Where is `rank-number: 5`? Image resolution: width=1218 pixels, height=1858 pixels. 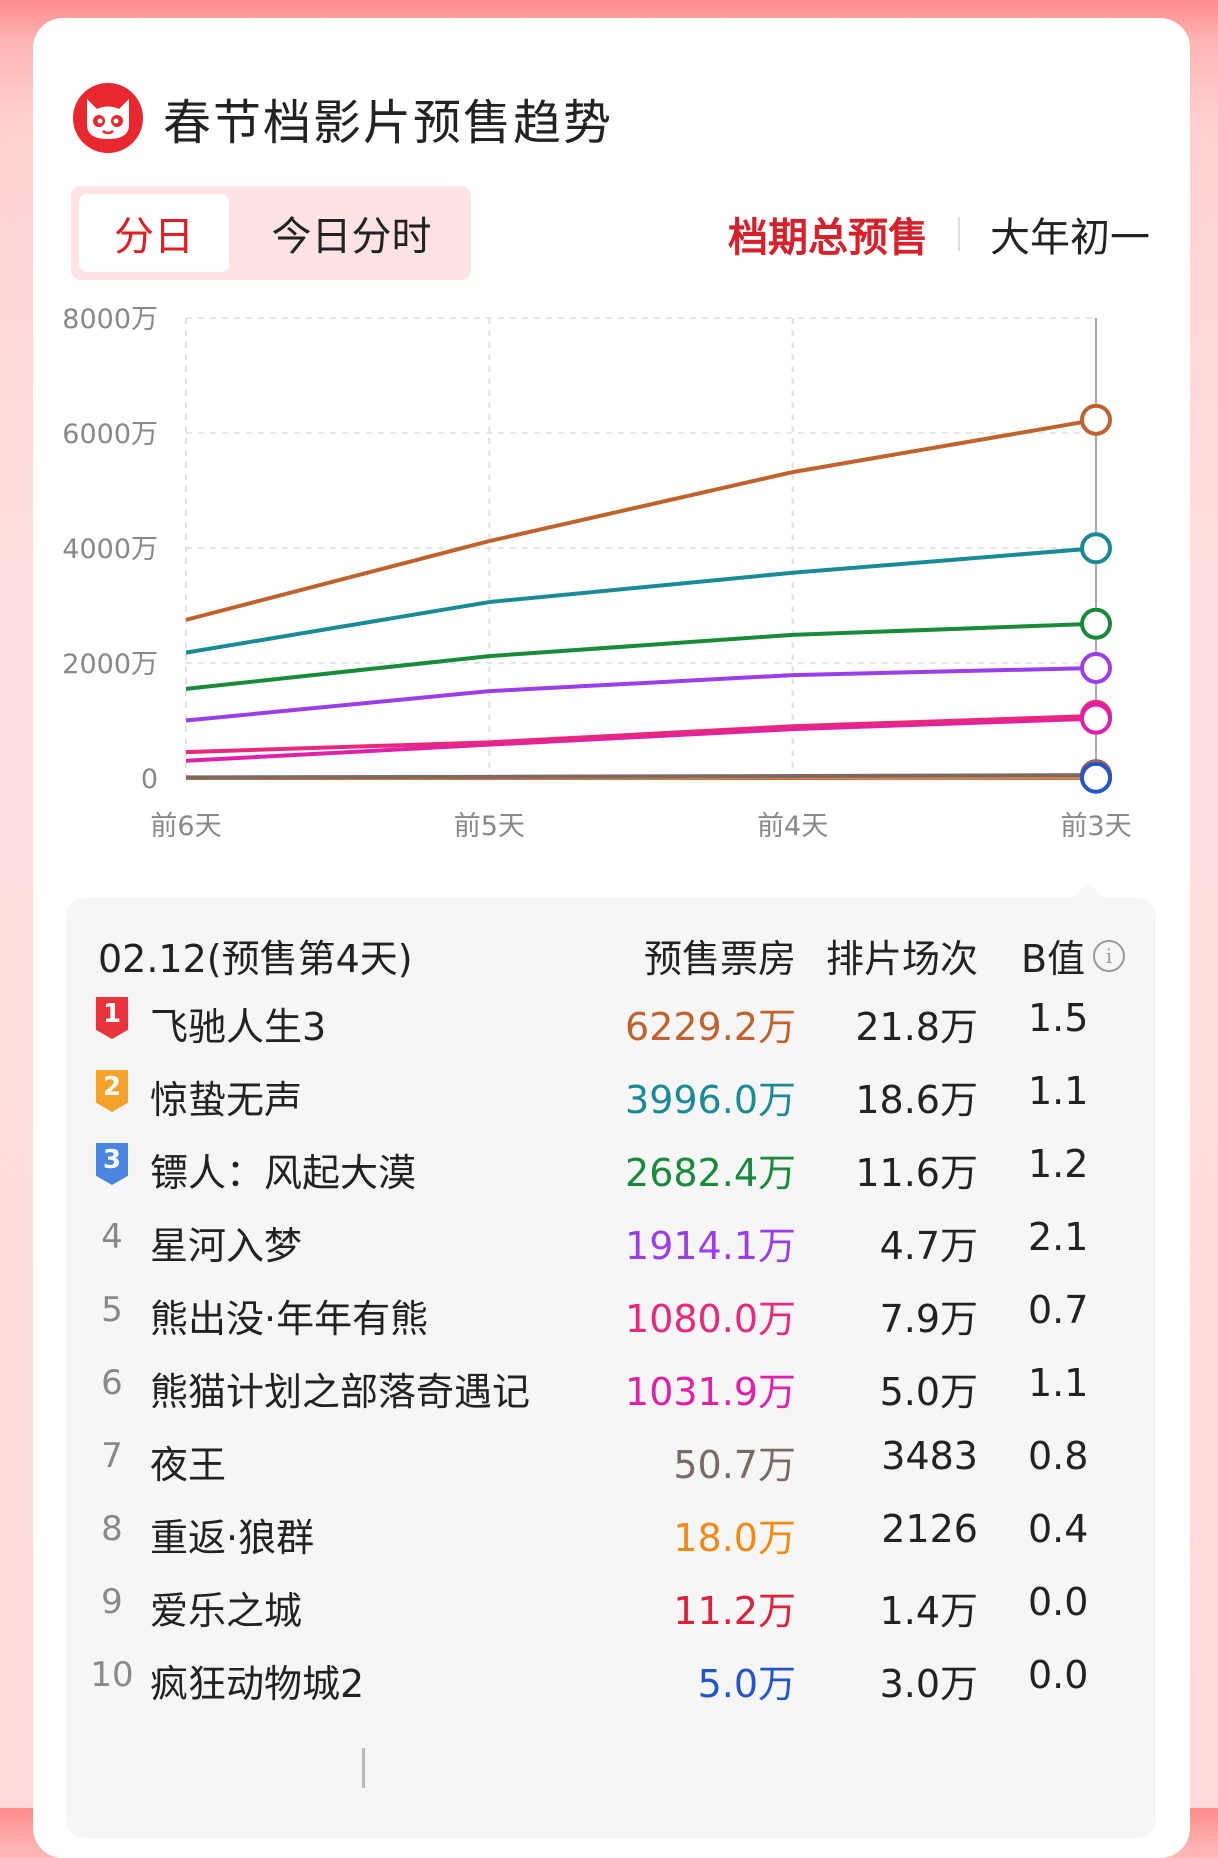
rank-number: 5 is located at coordinates (112, 1310).